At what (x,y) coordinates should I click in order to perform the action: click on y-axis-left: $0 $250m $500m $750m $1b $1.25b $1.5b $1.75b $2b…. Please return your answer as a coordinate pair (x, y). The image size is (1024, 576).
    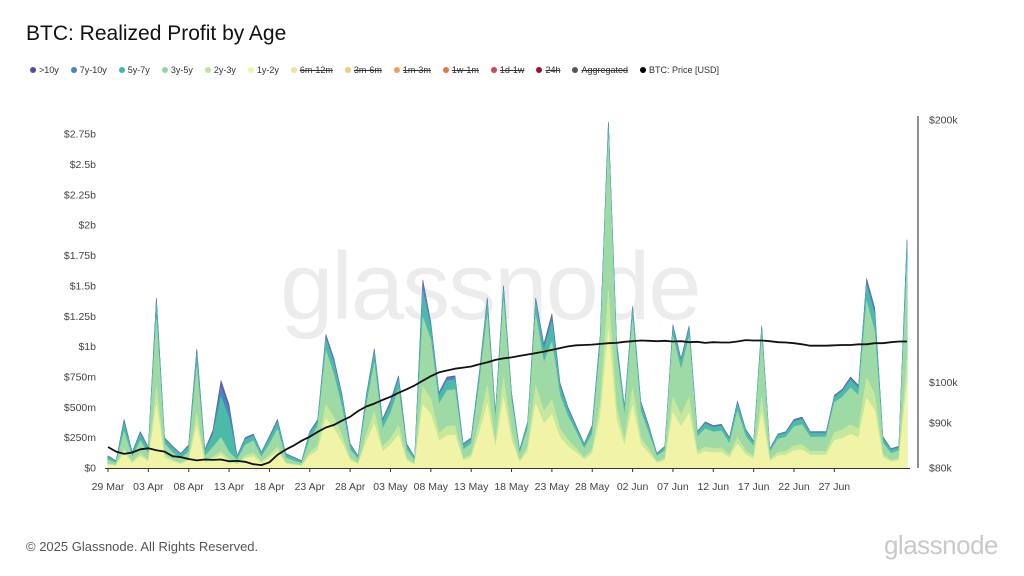
    Looking at the image, I should click on (80, 302).